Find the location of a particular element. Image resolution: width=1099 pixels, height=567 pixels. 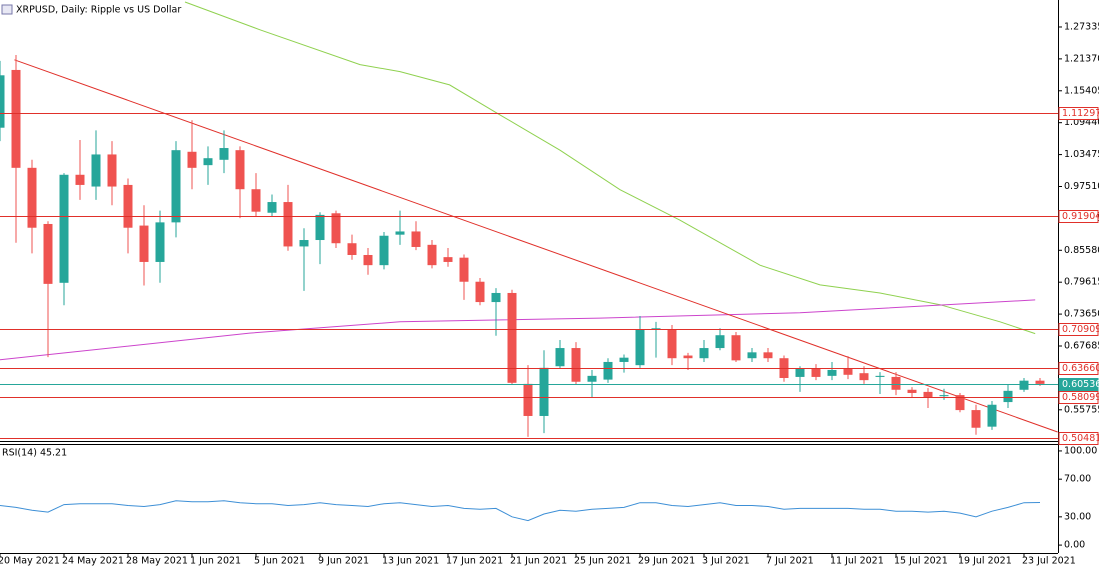

y-tick-label: 1.21370 is located at coordinates (1081, 58).